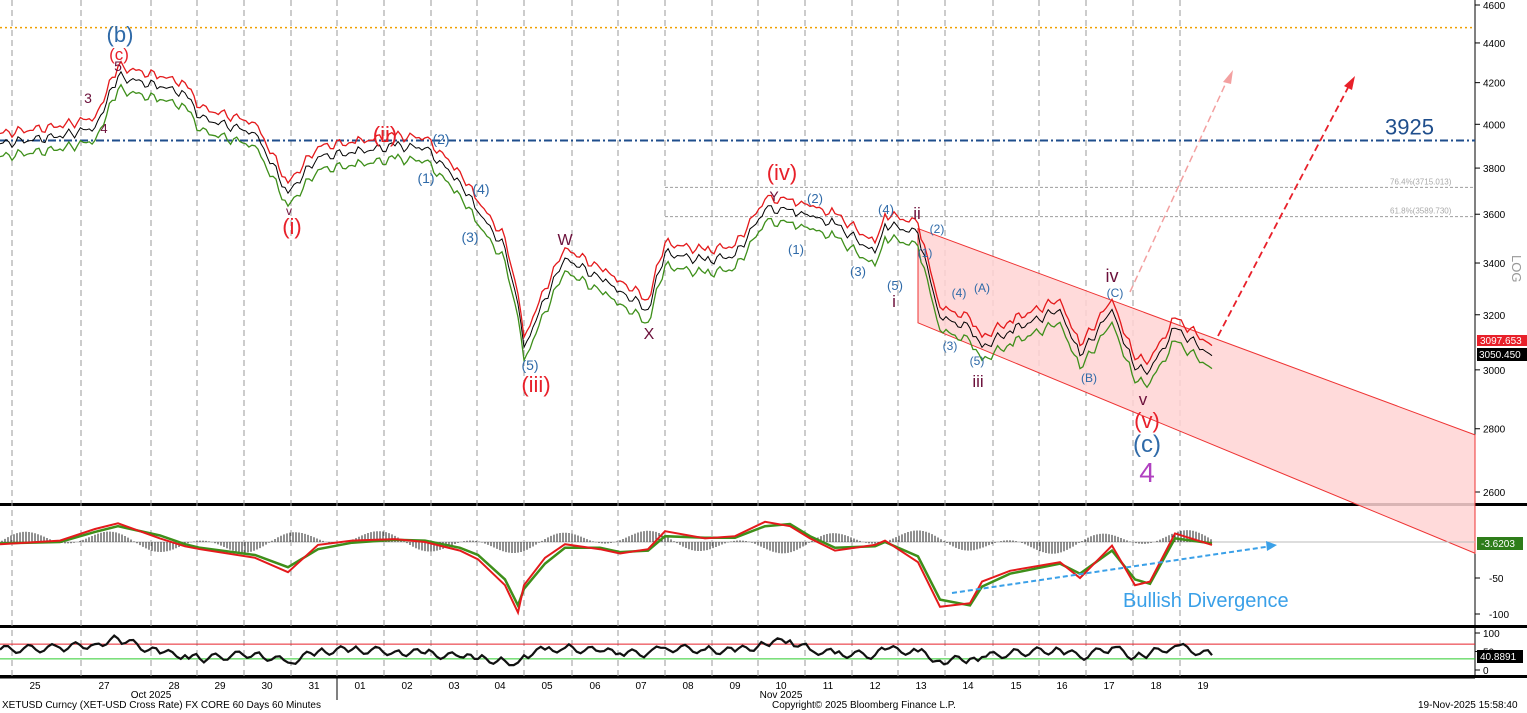 The width and height of the screenshot is (1527, 713). I want to click on price-y-tick-label: 3000, so click(1494, 371).